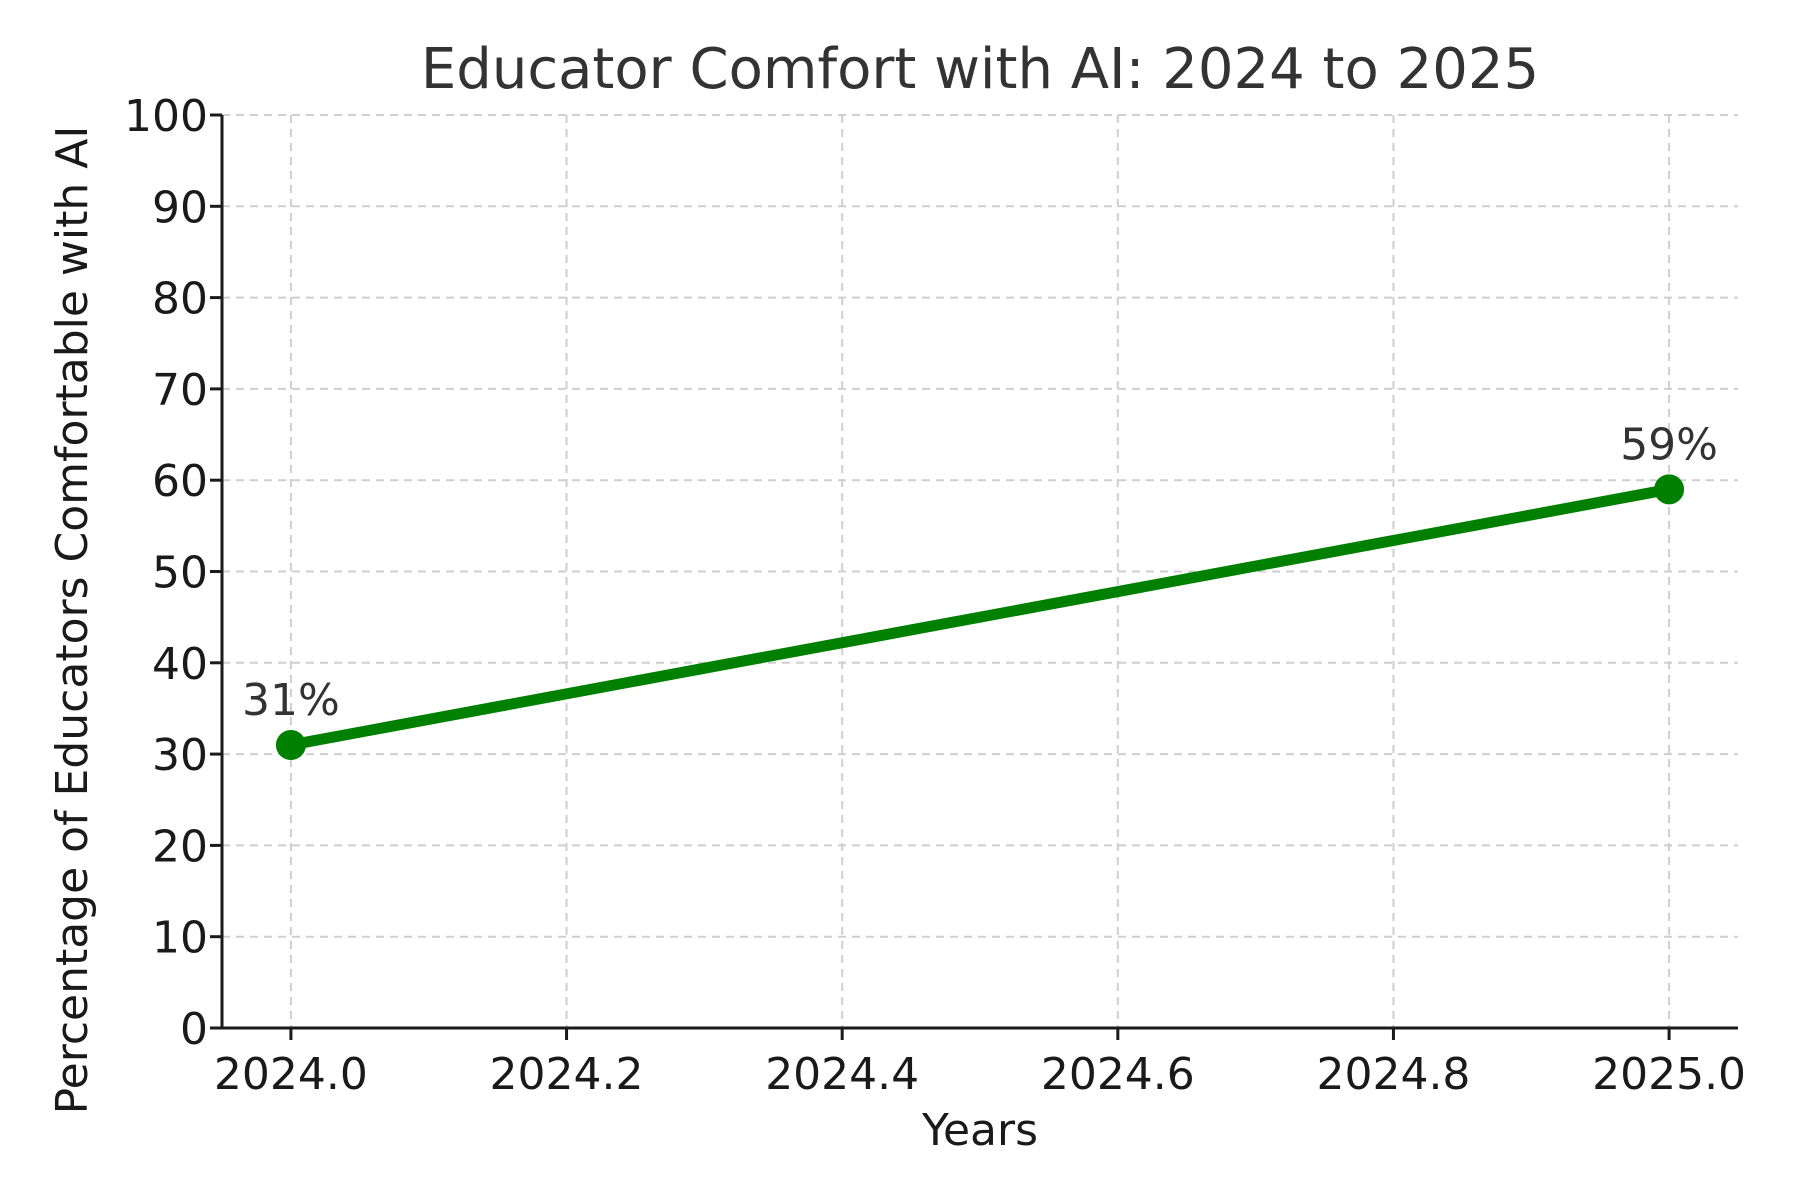 The image size is (1800, 1204). What do you see at coordinates (1393, 1074) in the screenshot?
I see `x-tick-label: 2024.8` at bounding box center [1393, 1074].